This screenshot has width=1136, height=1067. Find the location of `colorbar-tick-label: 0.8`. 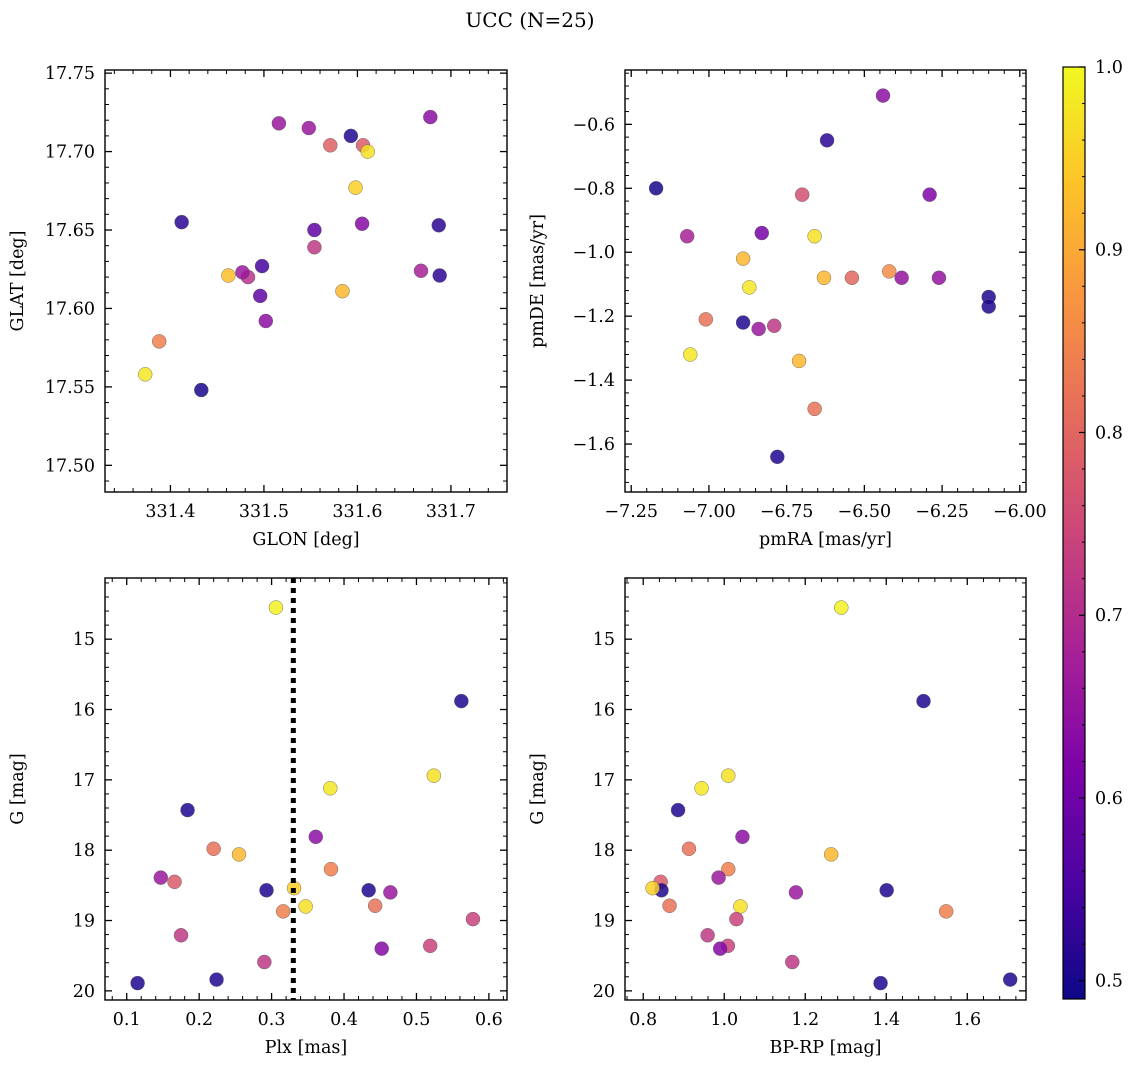

colorbar-tick-label: 0.8 is located at coordinates (1109, 433).